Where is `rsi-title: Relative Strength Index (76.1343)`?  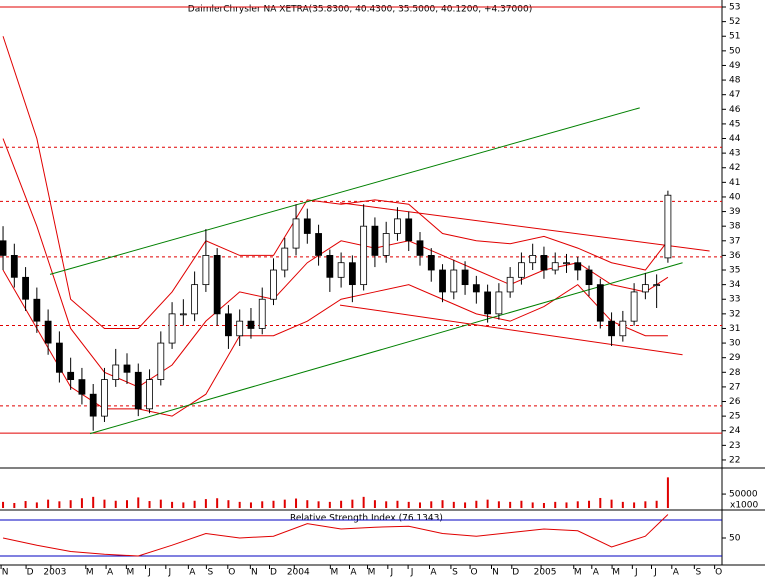
rsi-title: Relative Strength Index (76.1343) is located at coordinates (366, 519).